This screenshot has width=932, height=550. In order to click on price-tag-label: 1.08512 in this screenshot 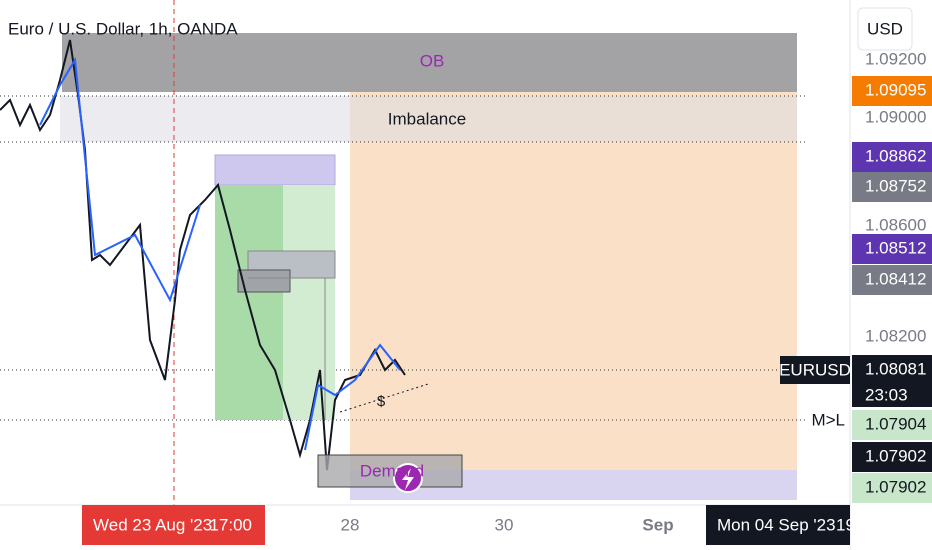, I will do `click(895, 247)`.